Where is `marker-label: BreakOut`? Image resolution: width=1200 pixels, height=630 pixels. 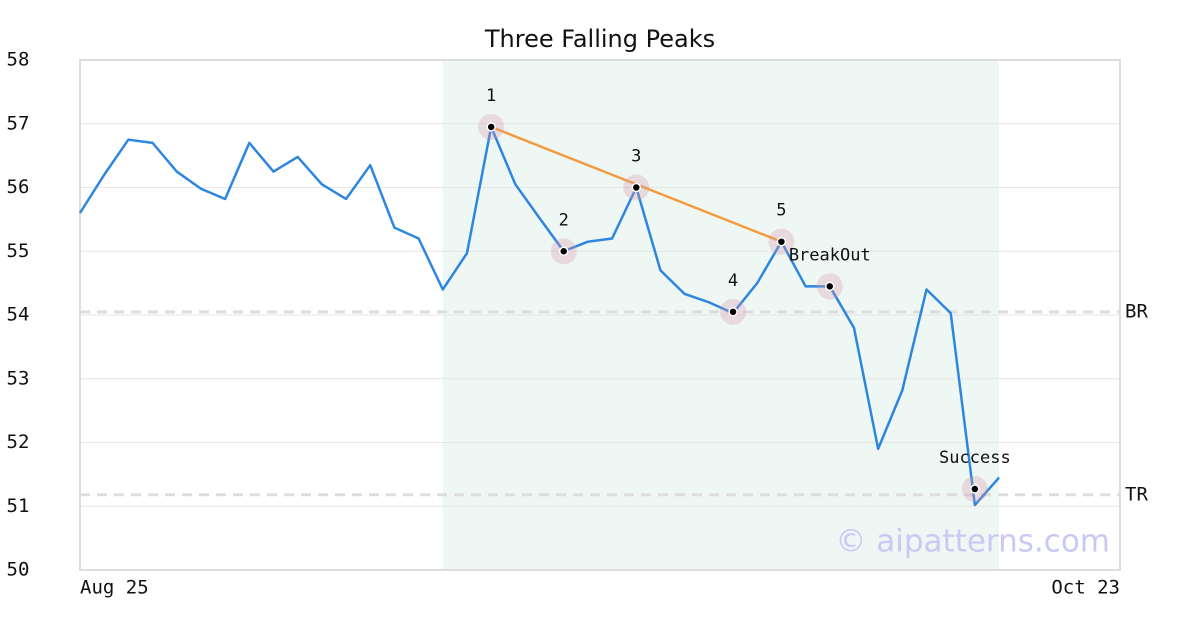
marker-label: BreakOut is located at coordinates (830, 255).